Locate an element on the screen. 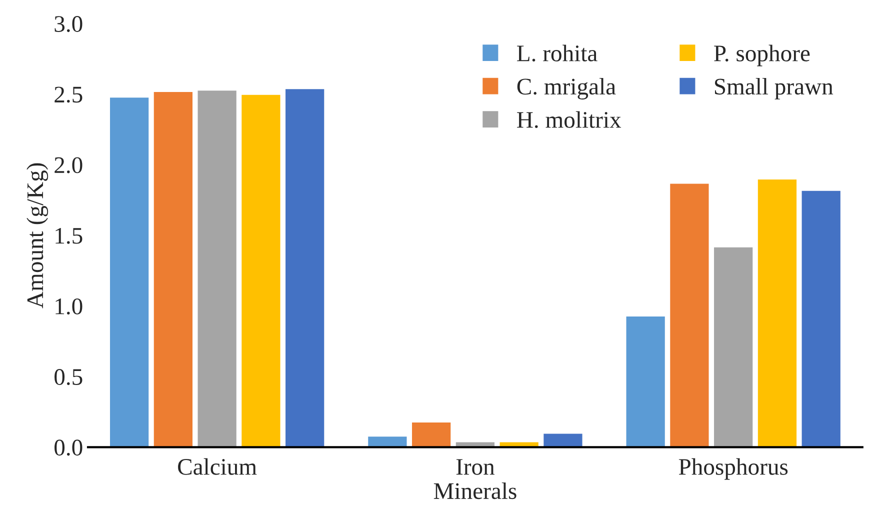  y-tick-label: 3.0 is located at coordinates (68, 24).